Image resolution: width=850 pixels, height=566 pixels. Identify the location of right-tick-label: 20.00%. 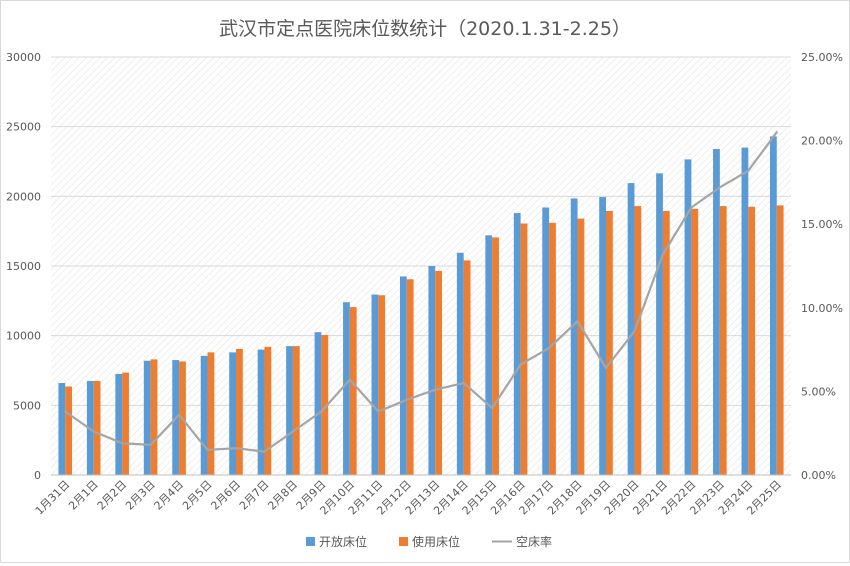
(822, 141).